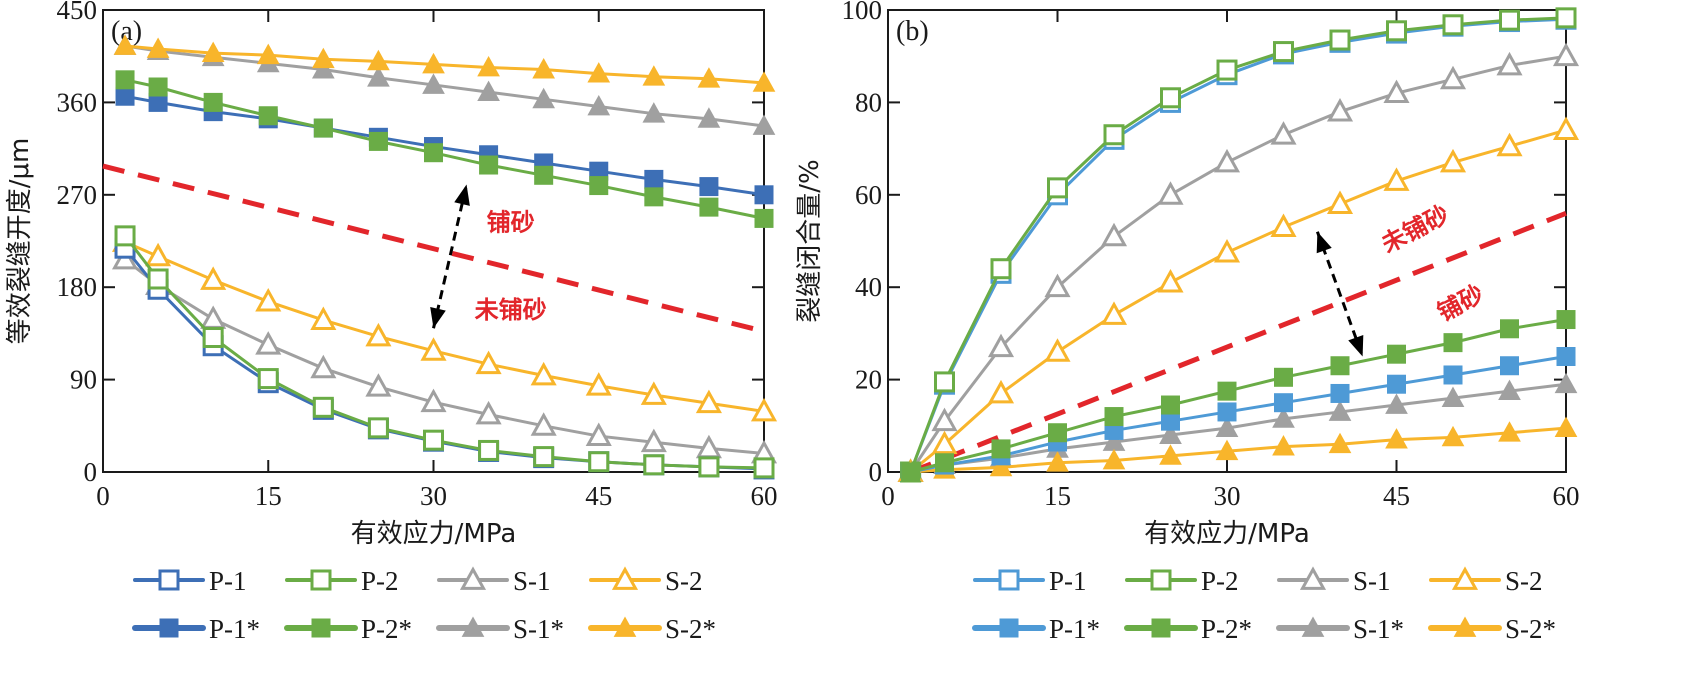 This screenshot has width=1692, height=691. I want to click on series-p-2-star, so click(1238, 396).